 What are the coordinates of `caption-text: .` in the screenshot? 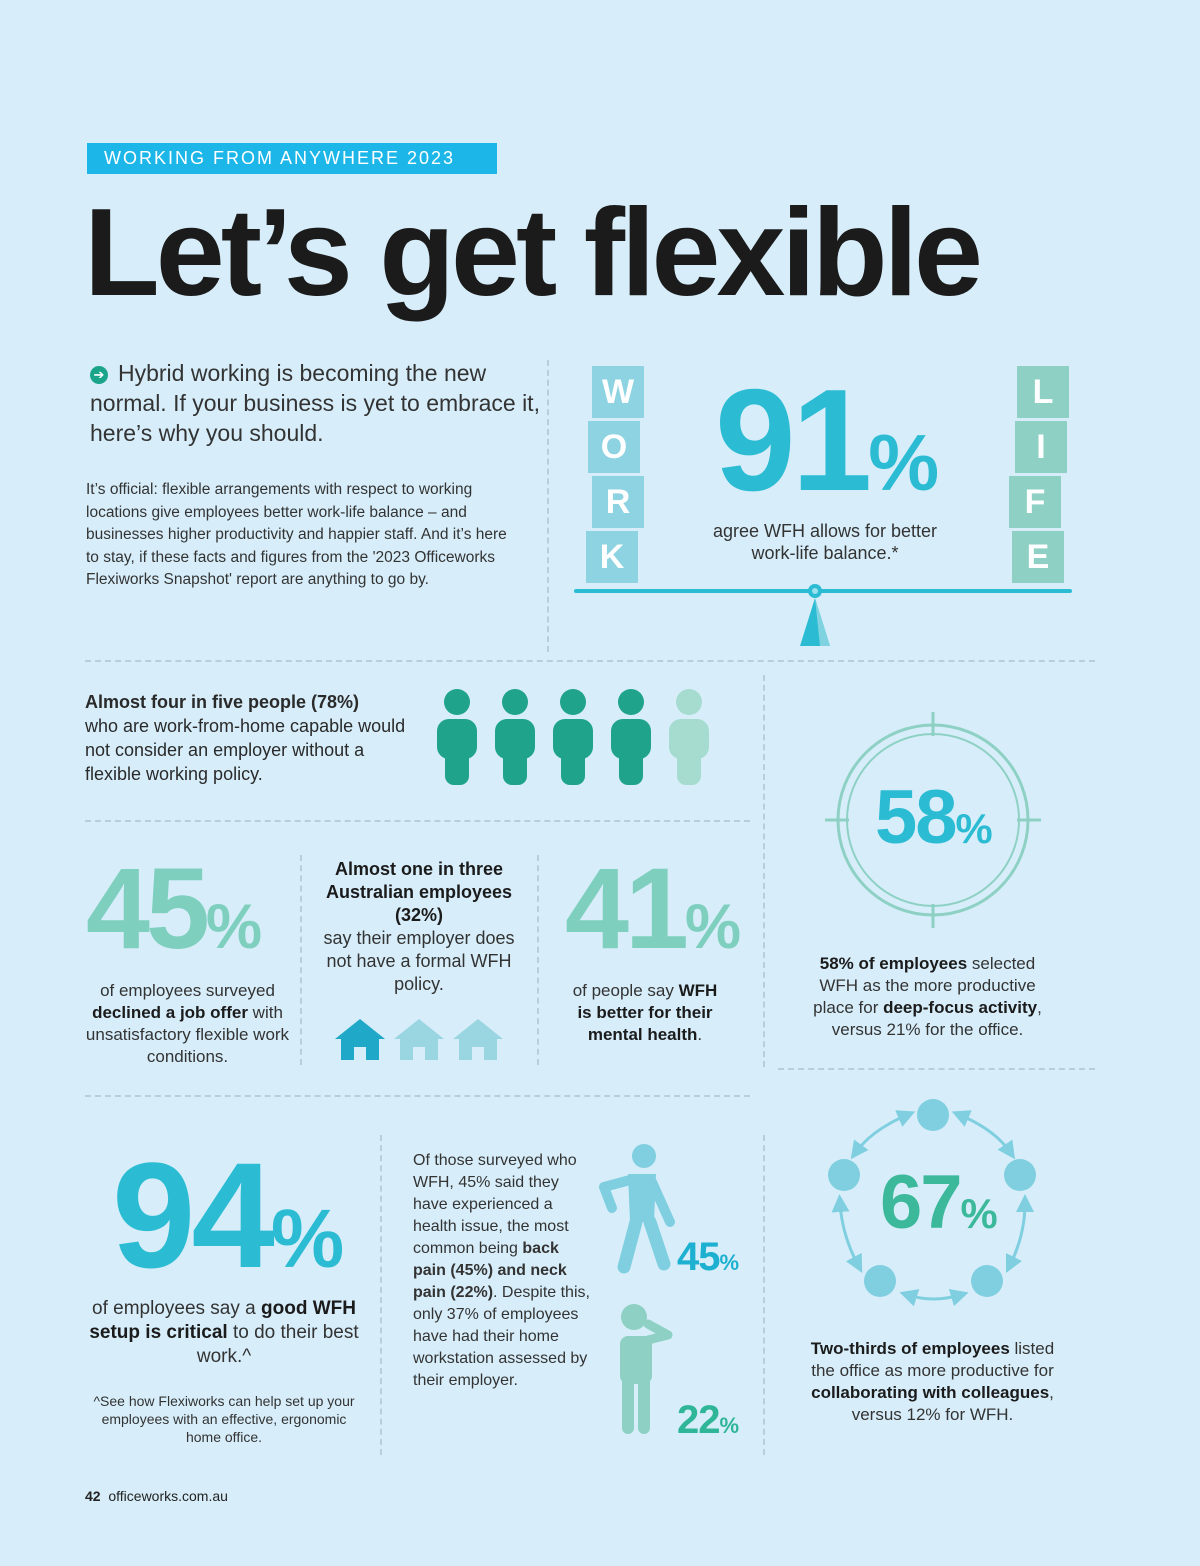 It's located at (700, 1034).